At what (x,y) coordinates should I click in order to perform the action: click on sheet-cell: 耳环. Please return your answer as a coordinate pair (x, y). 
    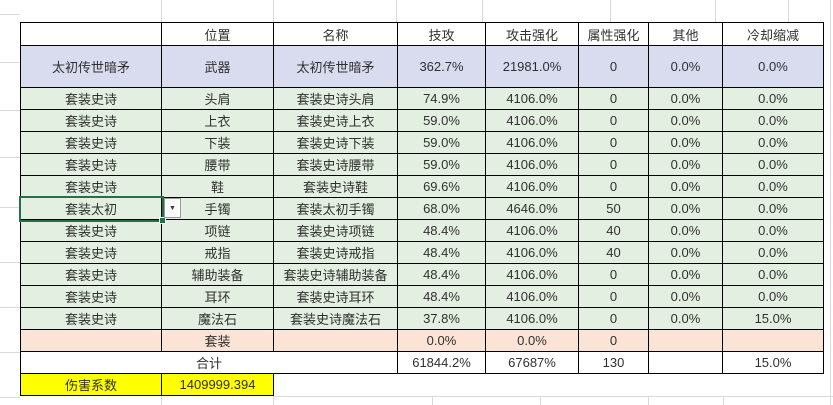
    Looking at the image, I should click on (218, 297).